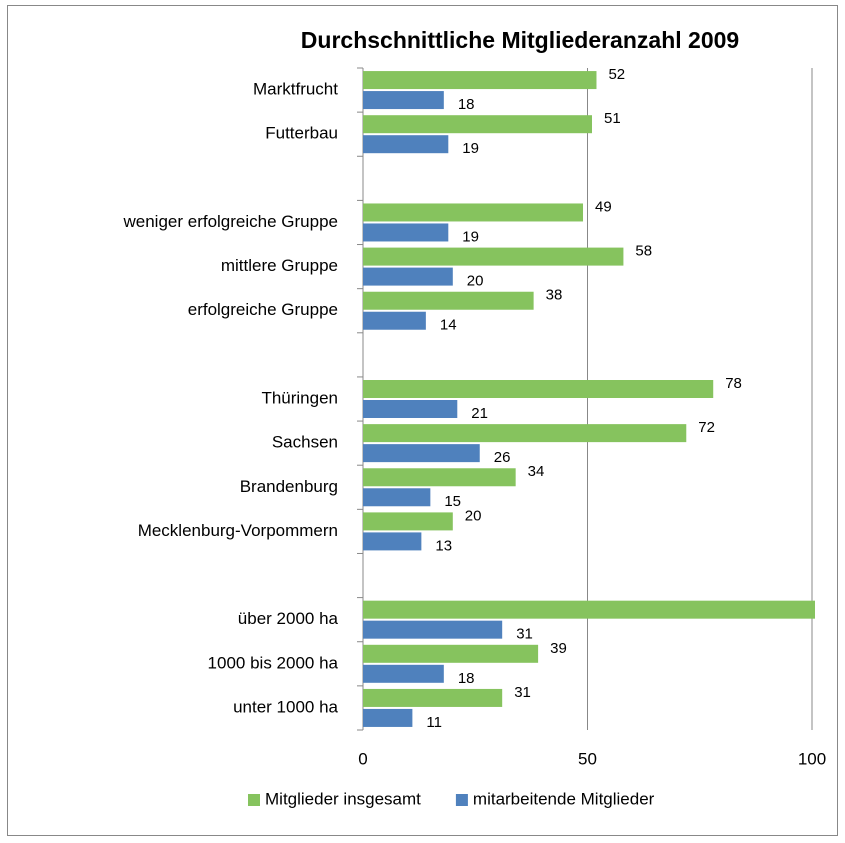 The image size is (845, 843). What do you see at coordinates (289, 486) in the screenshot?
I see `y-tick-label: Brandenburg` at bounding box center [289, 486].